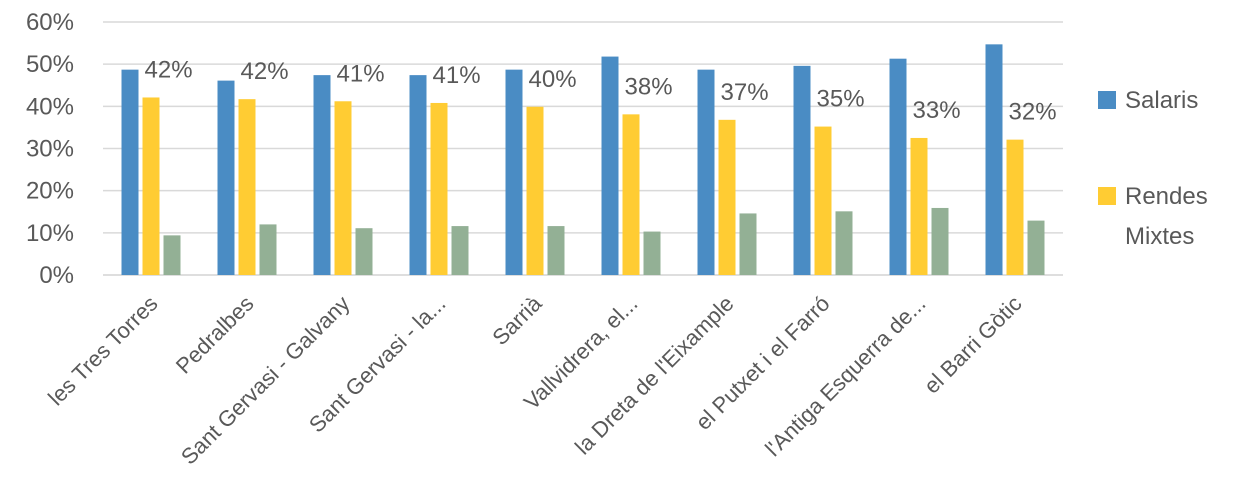  What do you see at coordinates (50, 233) in the screenshot?
I see `y-tick-label: 10%` at bounding box center [50, 233].